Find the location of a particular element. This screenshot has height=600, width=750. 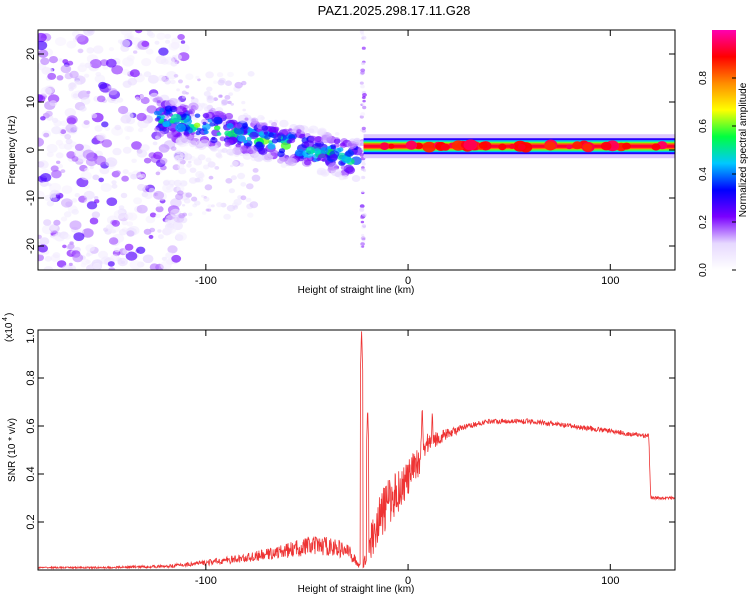

spectrogram-xlabel: Height of straight line (km) is located at coordinates (356, 290).